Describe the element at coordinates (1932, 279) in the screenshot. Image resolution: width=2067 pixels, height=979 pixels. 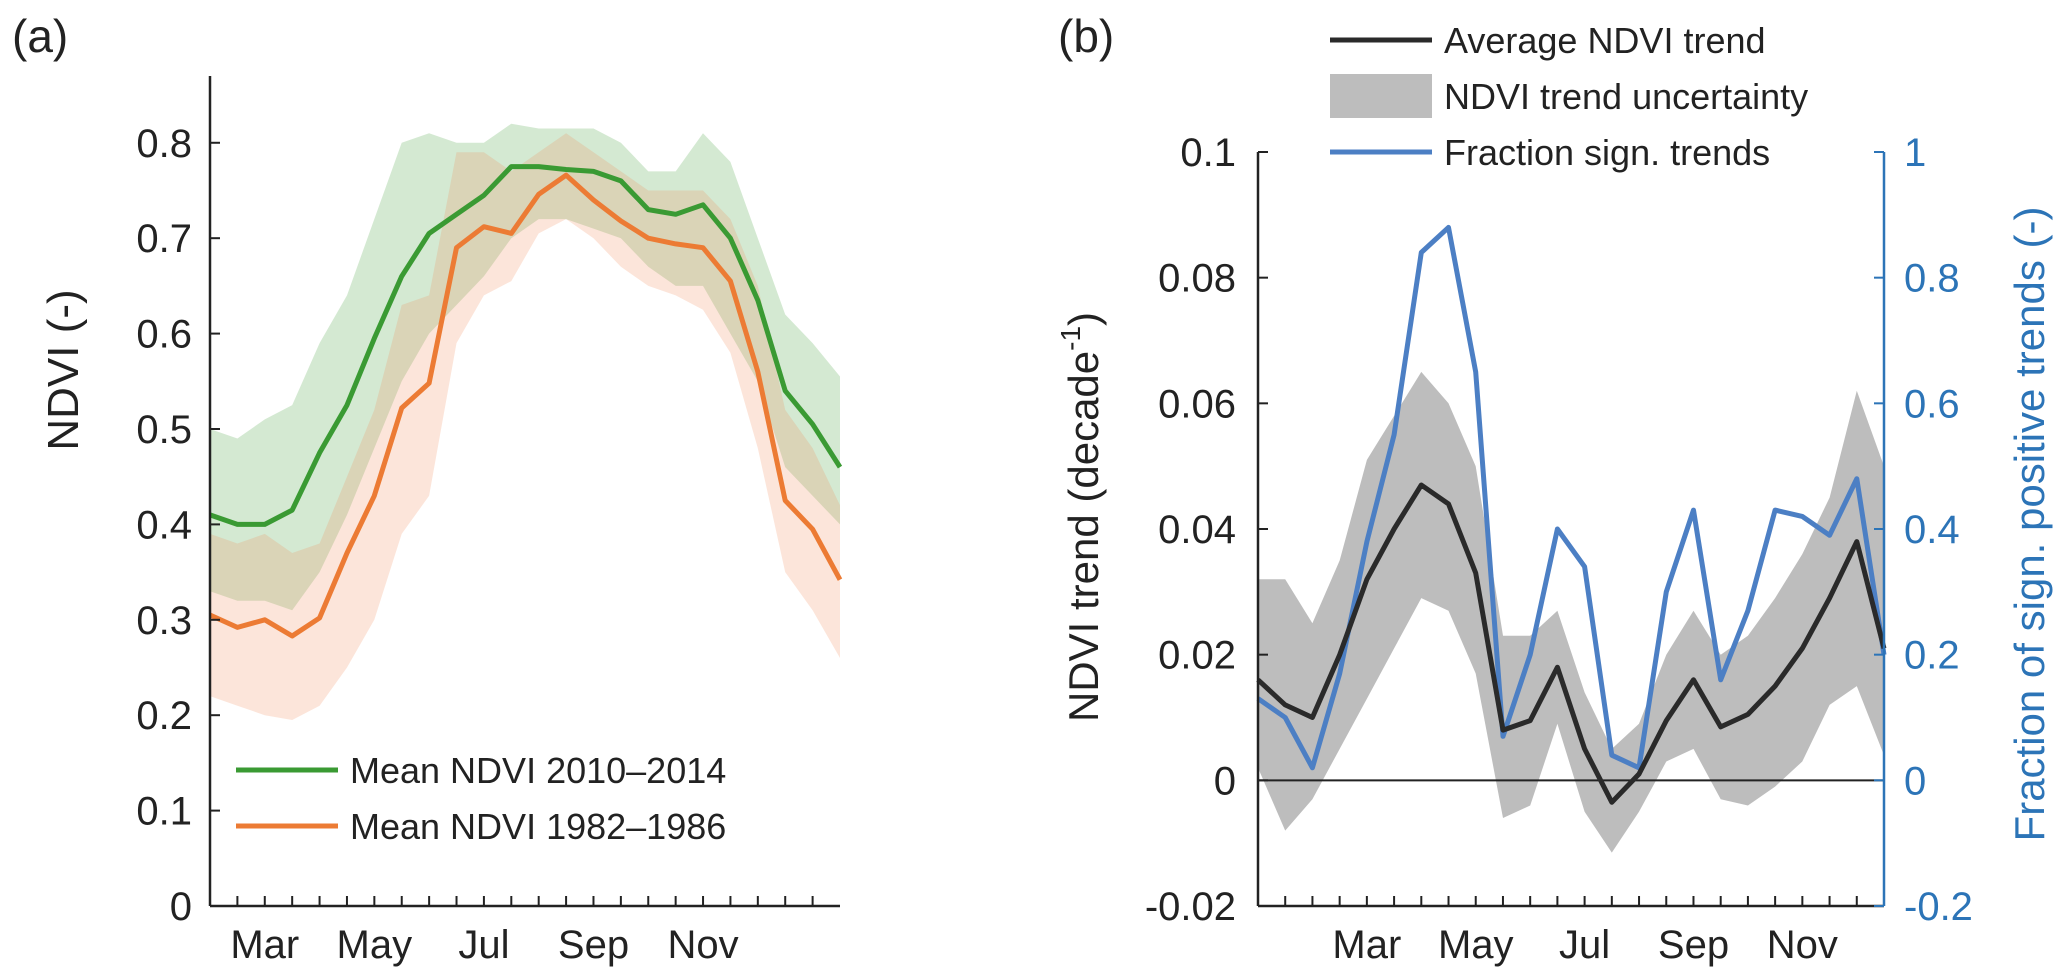
I see `y2-tick-label: 0.8` at that location.